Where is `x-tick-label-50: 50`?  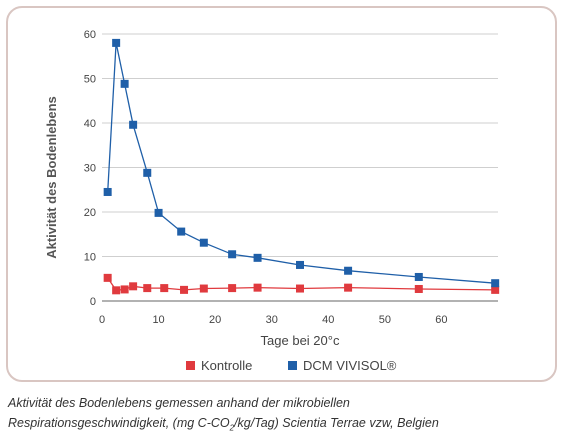
x-tick-label-50: 50 is located at coordinates (385, 320).